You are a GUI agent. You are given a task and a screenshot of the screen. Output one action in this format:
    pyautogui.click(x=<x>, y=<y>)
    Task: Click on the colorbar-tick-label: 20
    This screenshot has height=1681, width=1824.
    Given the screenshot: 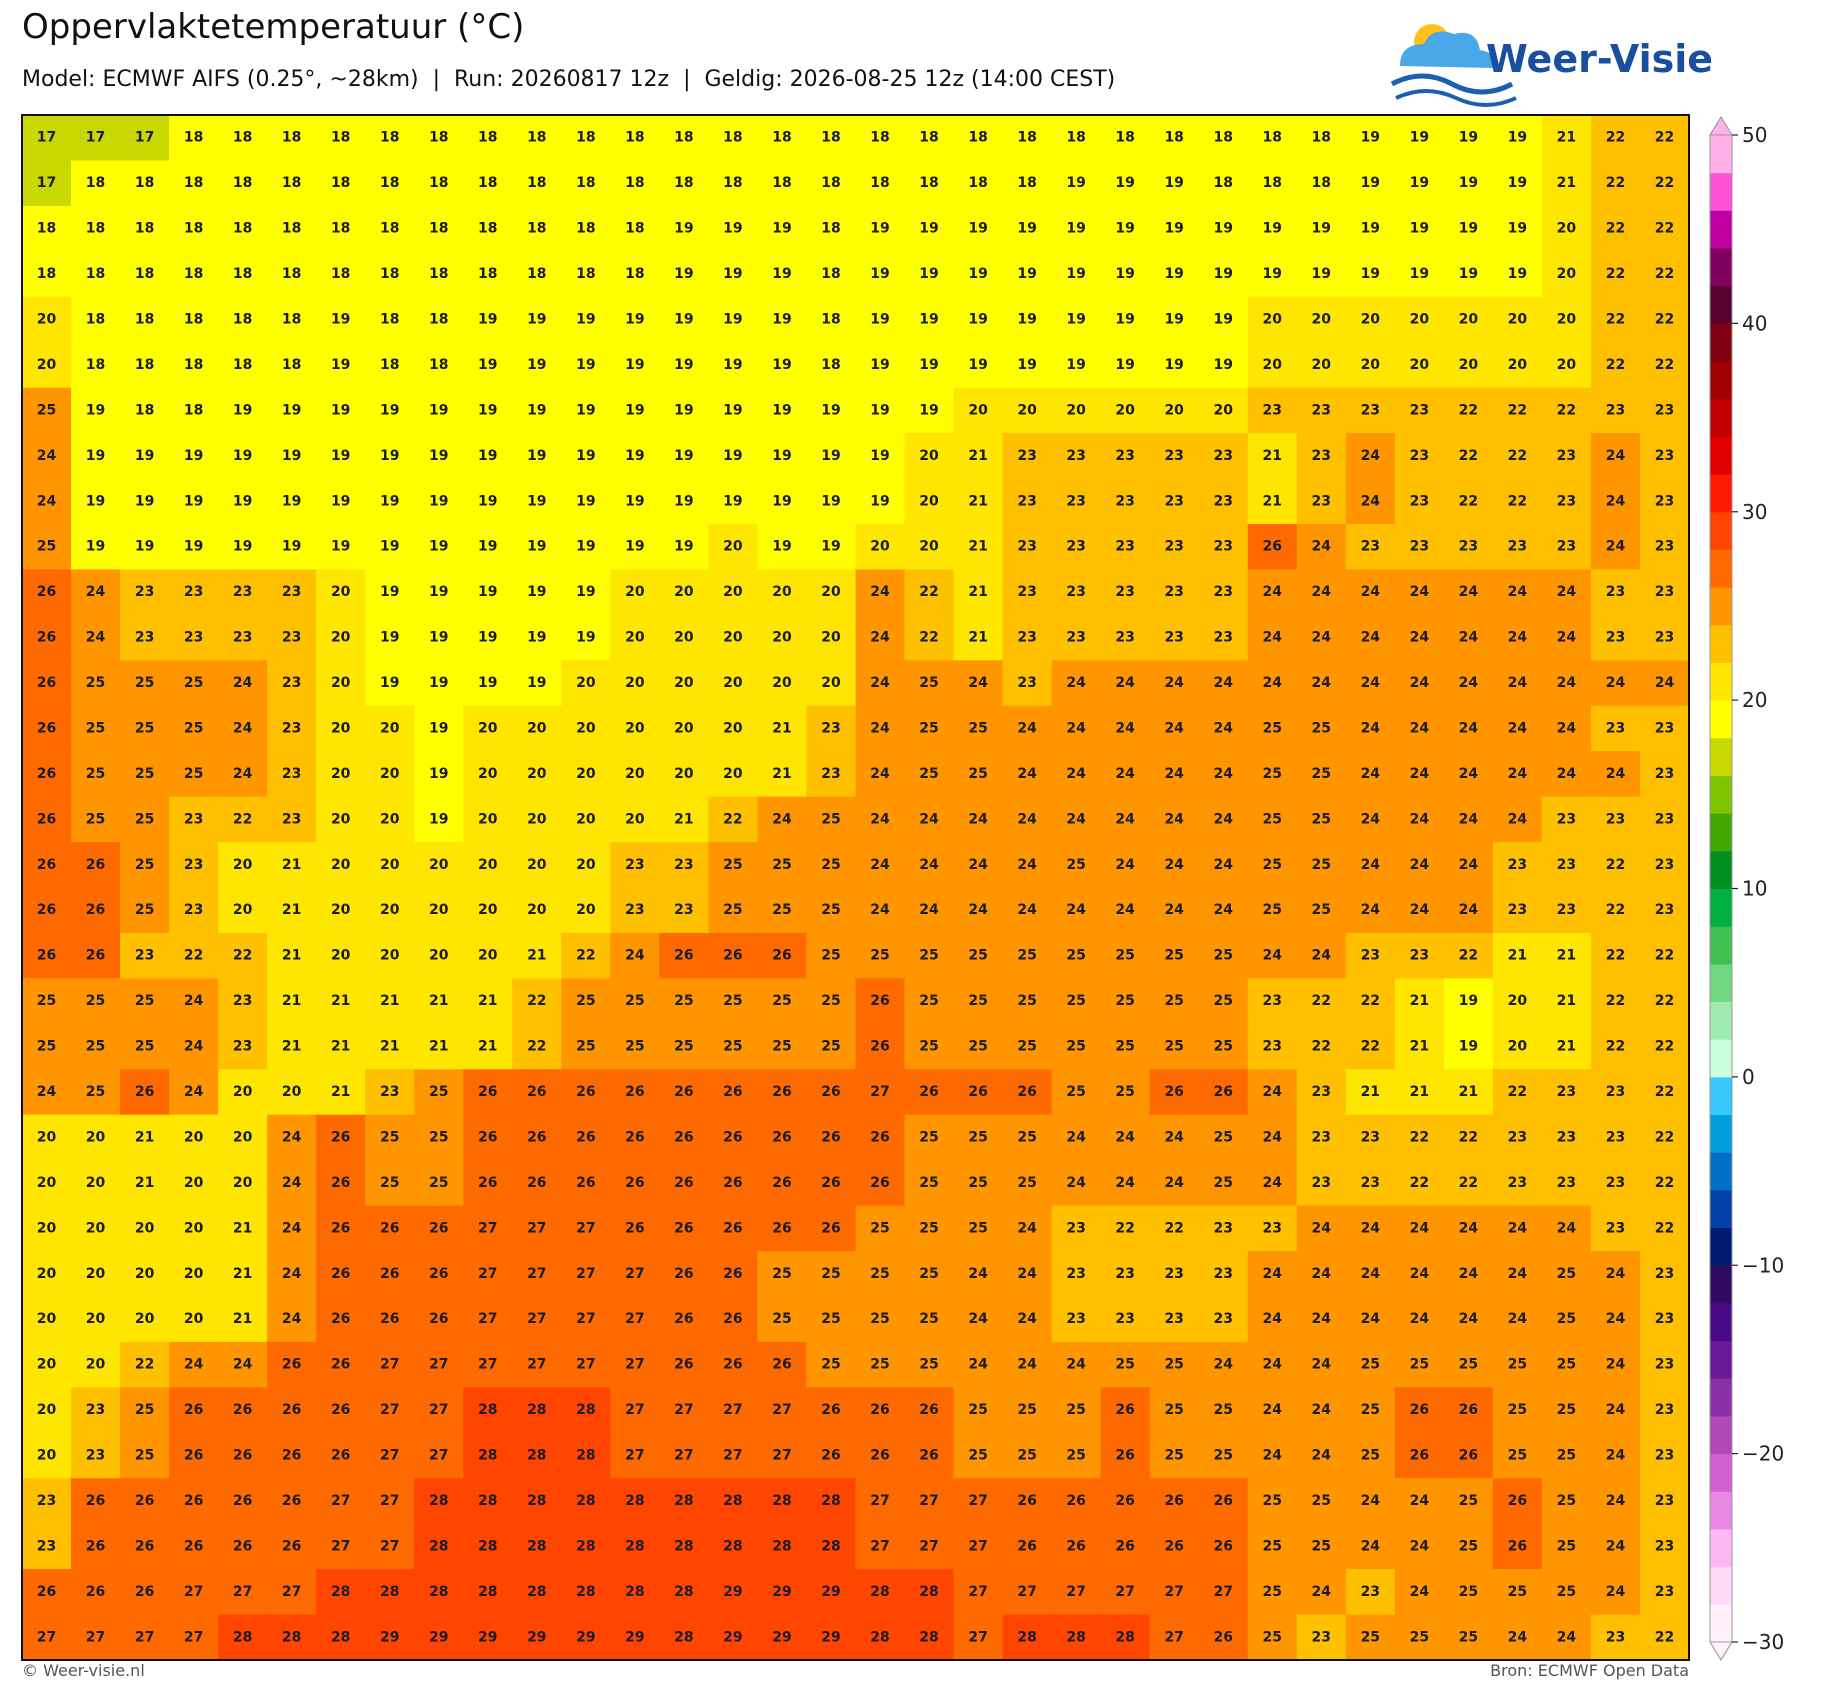 What is the action you would take?
    pyautogui.click(x=1754, y=700)
    